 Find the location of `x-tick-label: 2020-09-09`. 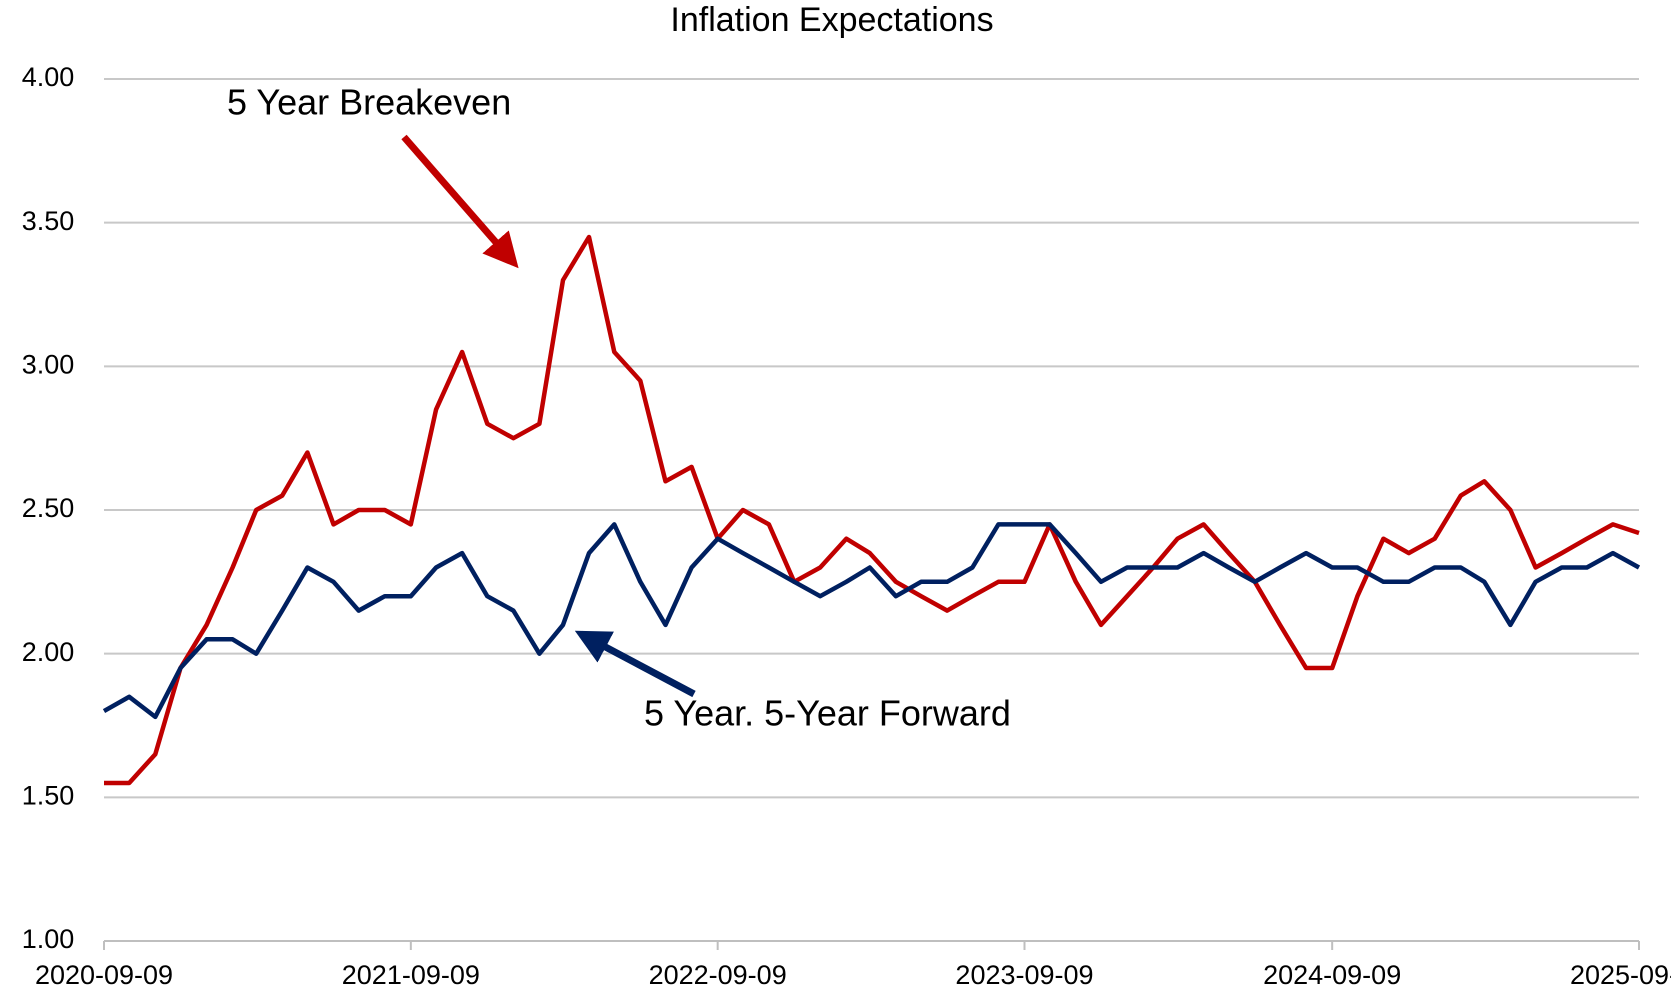

x-tick-label: 2020-09-09 is located at coordinates (104, 975).